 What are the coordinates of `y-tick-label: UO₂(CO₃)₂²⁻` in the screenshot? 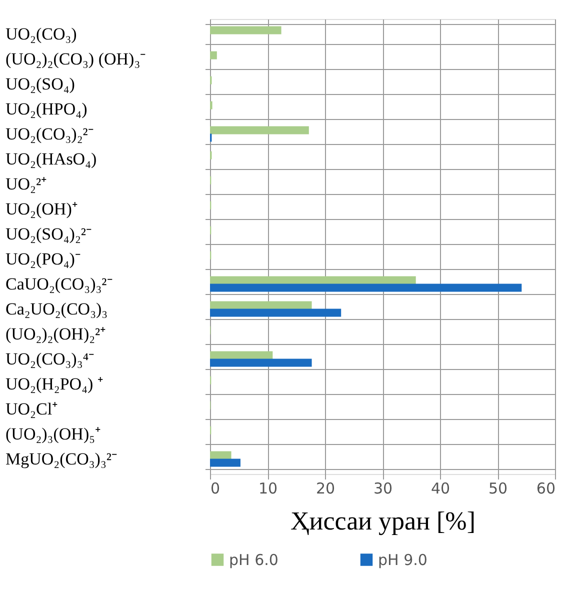 It's located at (50, 134).